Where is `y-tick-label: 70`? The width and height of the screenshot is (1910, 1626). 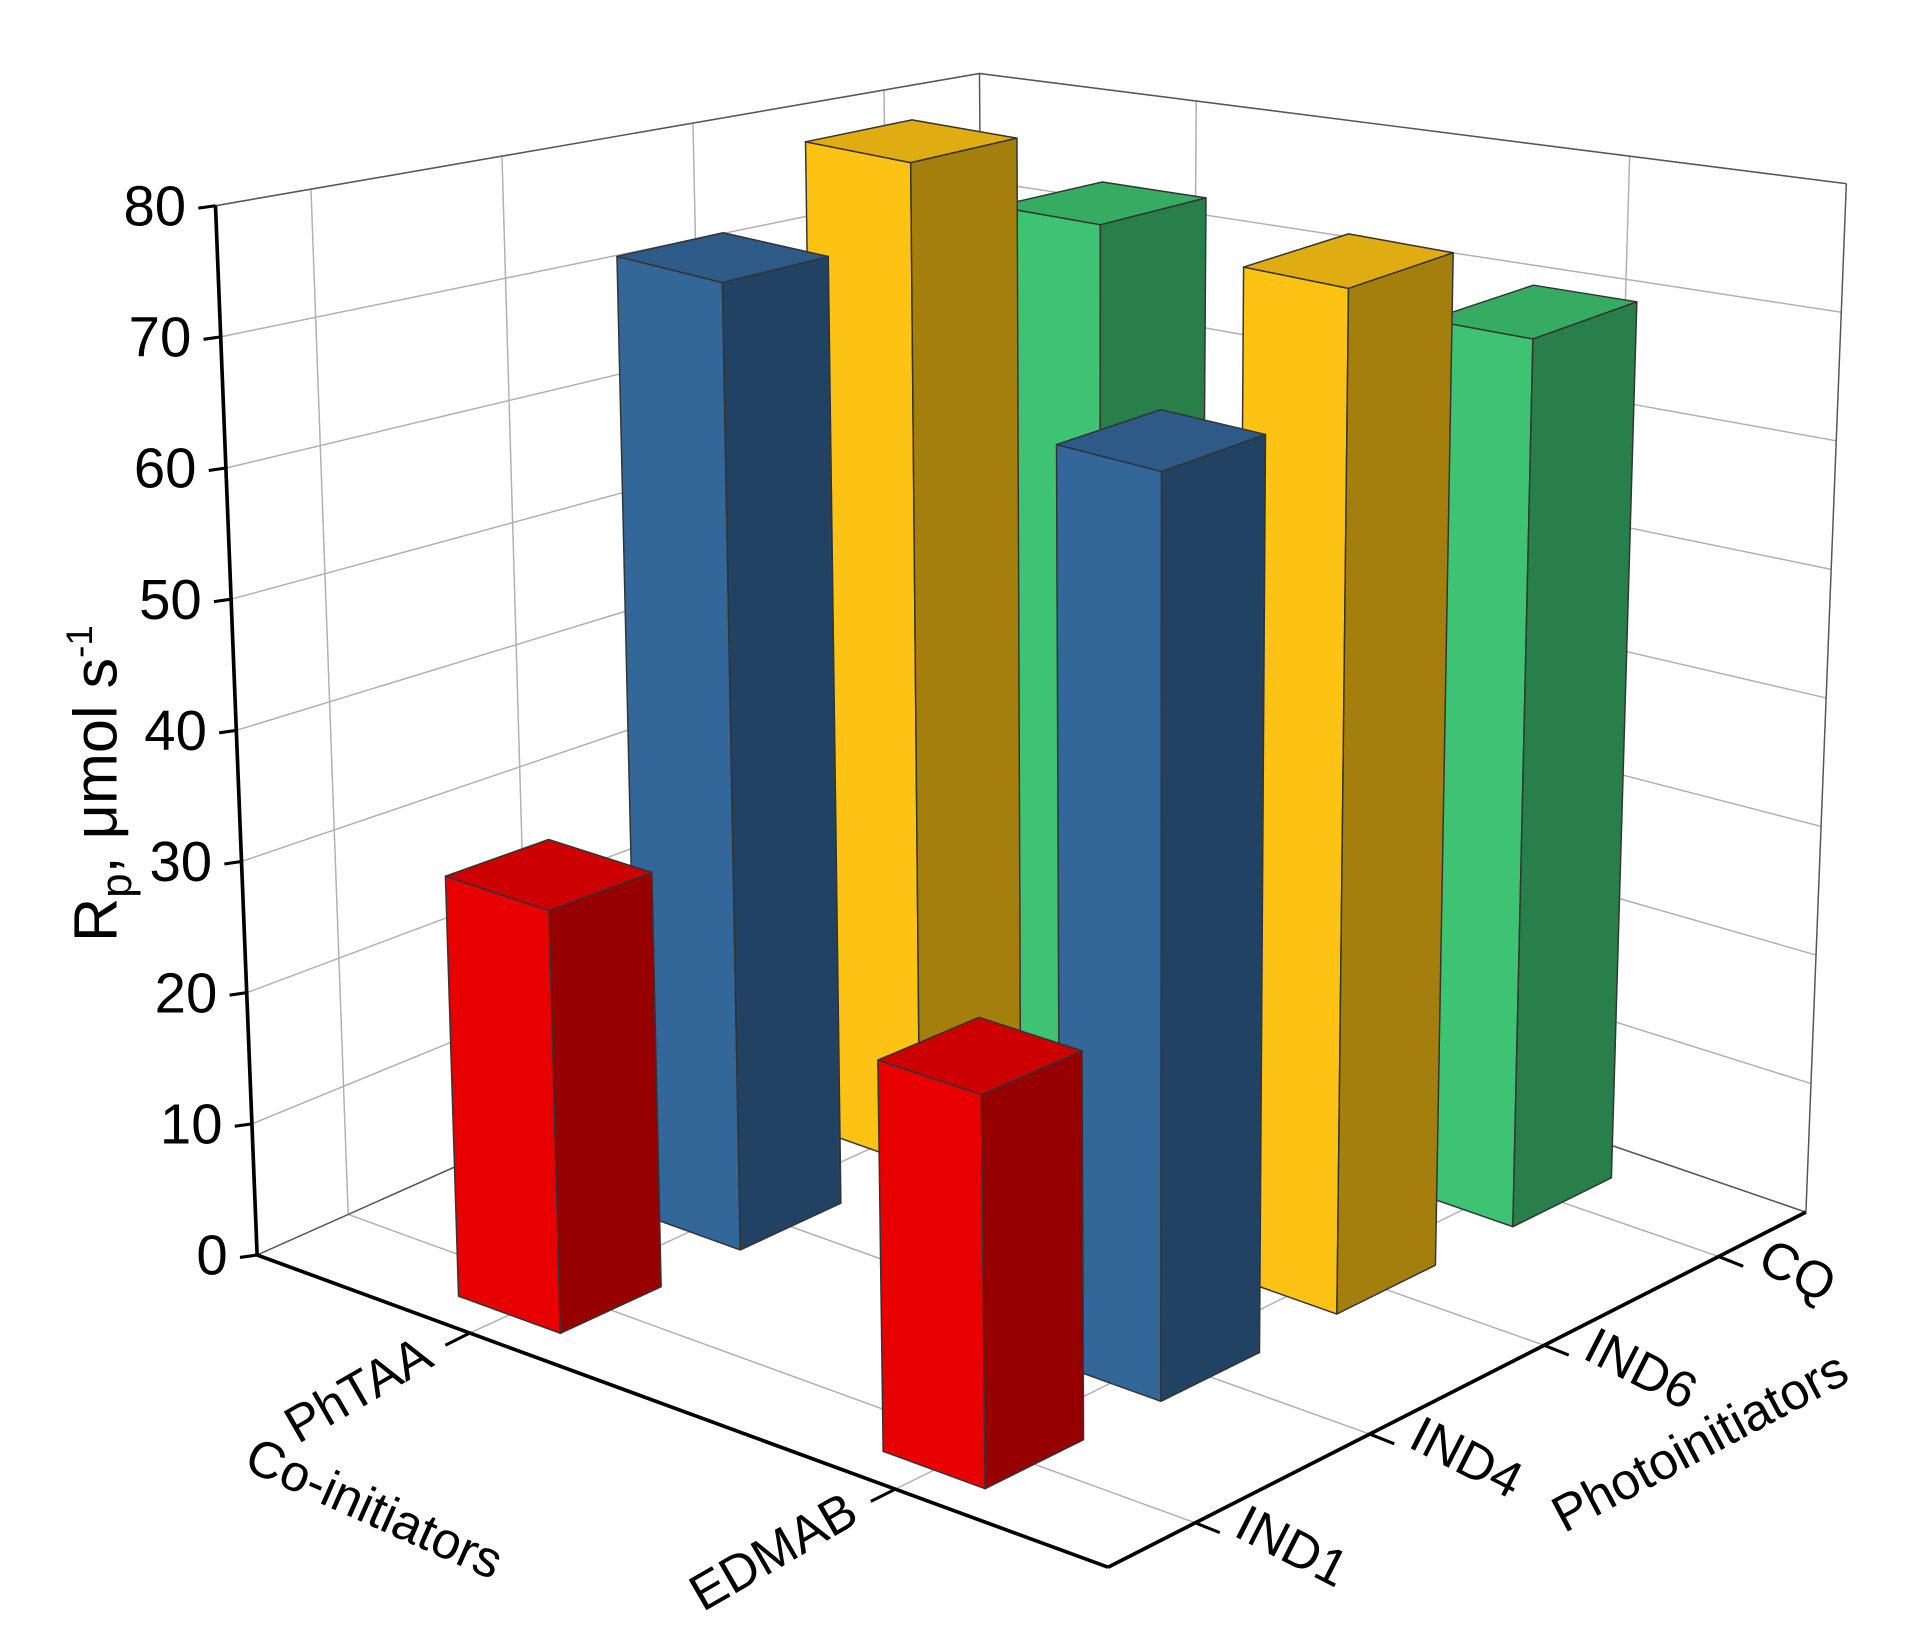 y-tick-label: 70 is located at coordinates (160, 336).